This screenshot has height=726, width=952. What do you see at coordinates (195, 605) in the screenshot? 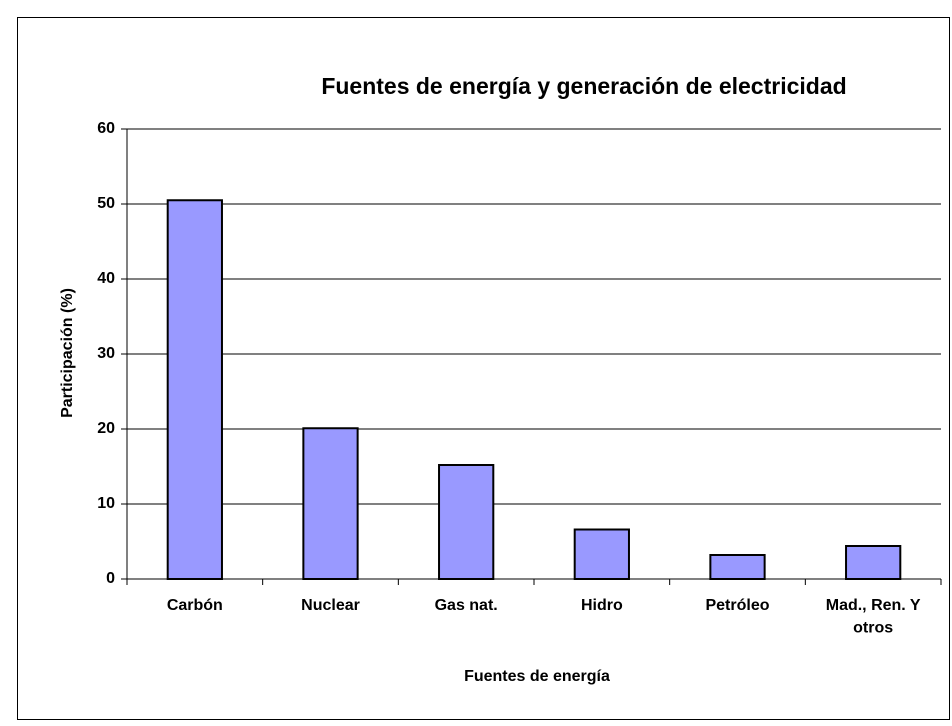
I see `x-tick-label: Carbón` at bounding box center [195, 605].